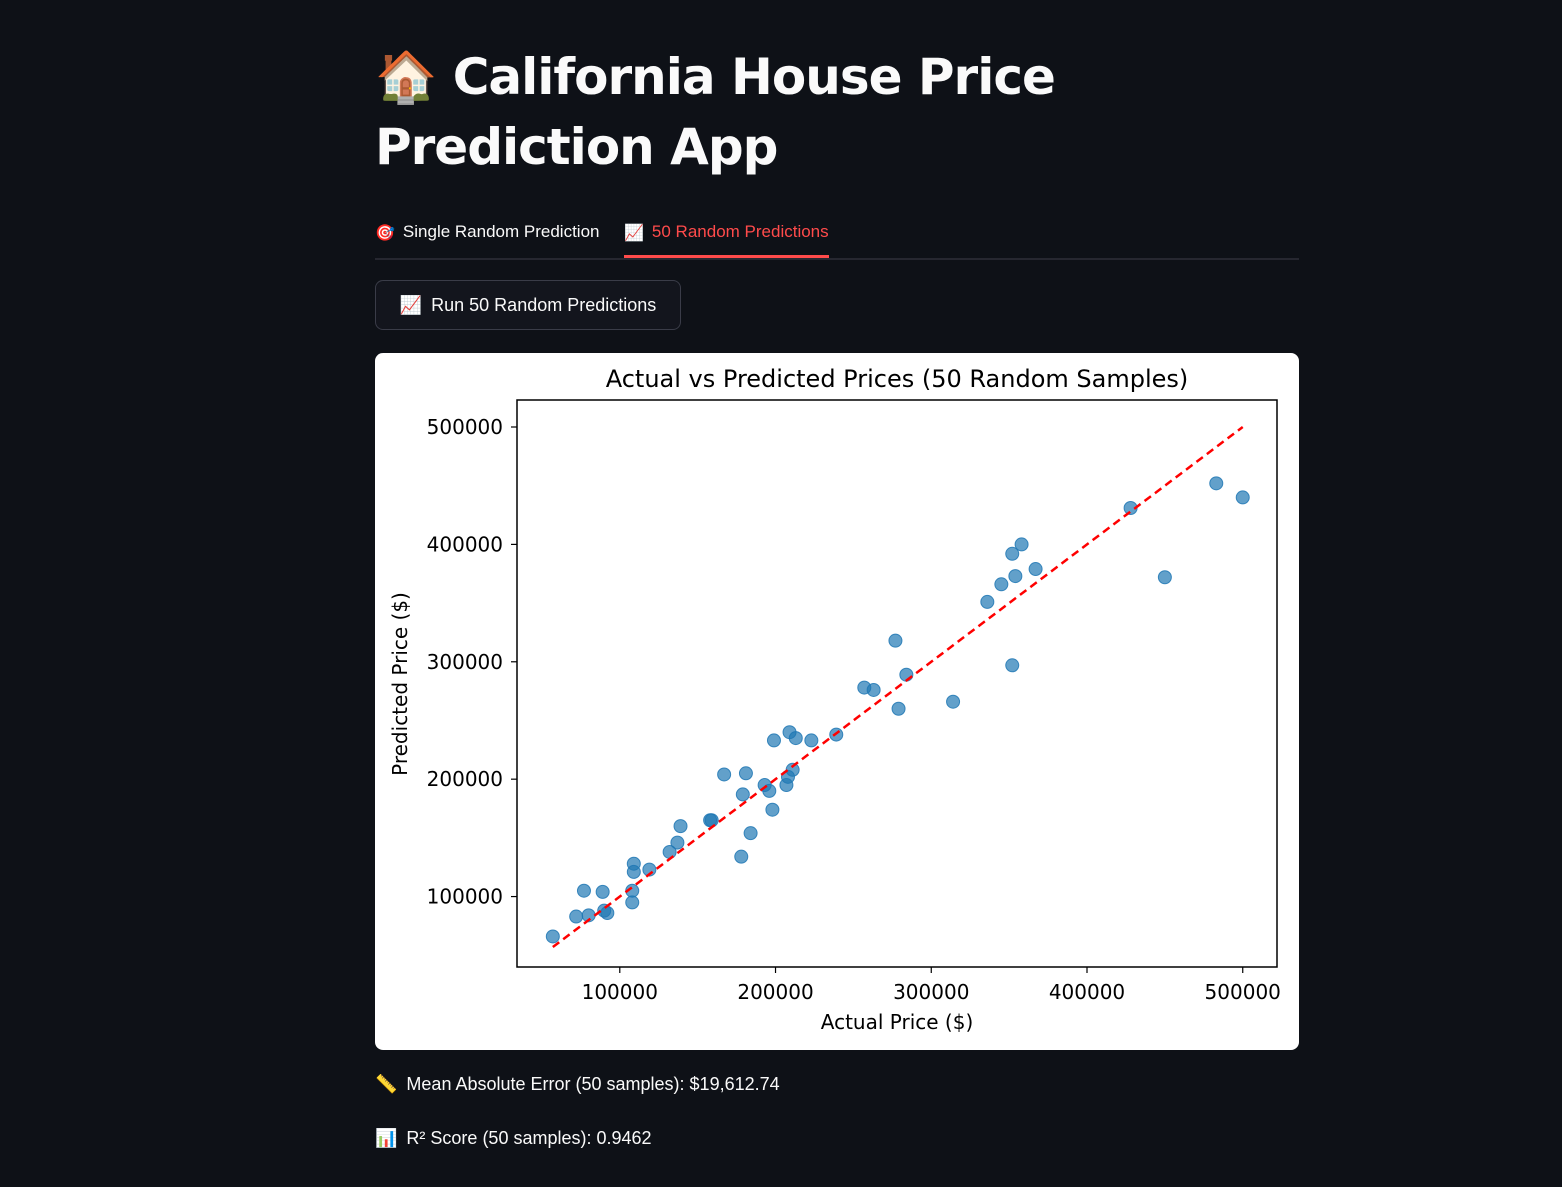  I want to click on x-tick-label: 200000, so click(775, 992).